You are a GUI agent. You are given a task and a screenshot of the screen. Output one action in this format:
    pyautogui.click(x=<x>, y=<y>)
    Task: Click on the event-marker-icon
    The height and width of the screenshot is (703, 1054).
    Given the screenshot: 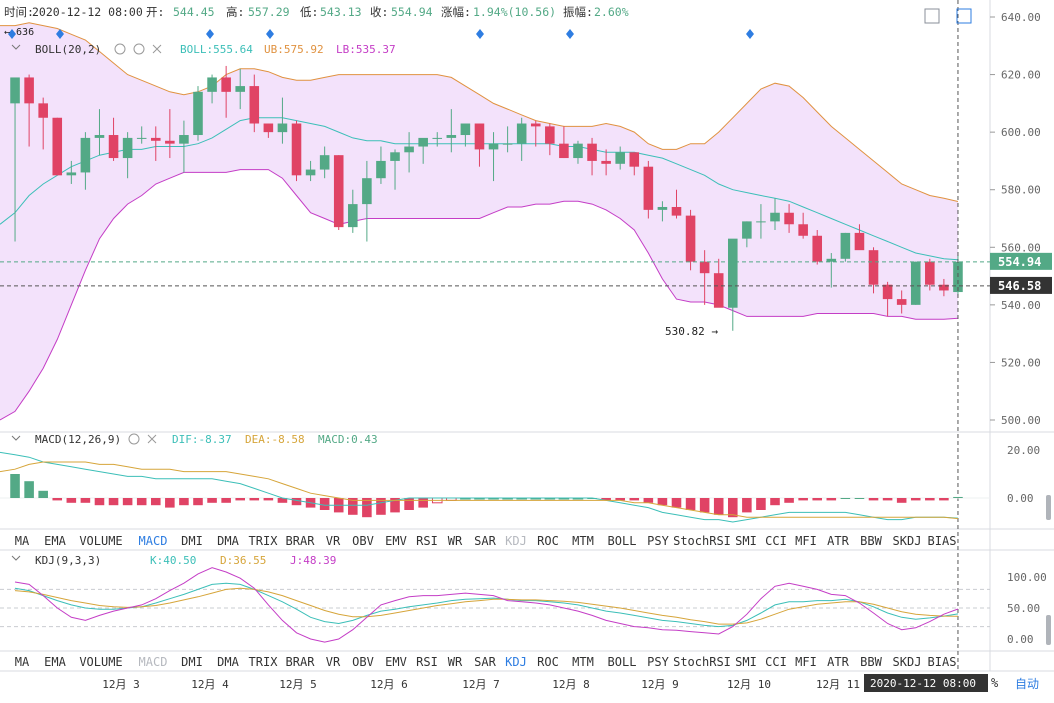 What is the action you would take?
    pyautogui.click(x=270, y=34)
    